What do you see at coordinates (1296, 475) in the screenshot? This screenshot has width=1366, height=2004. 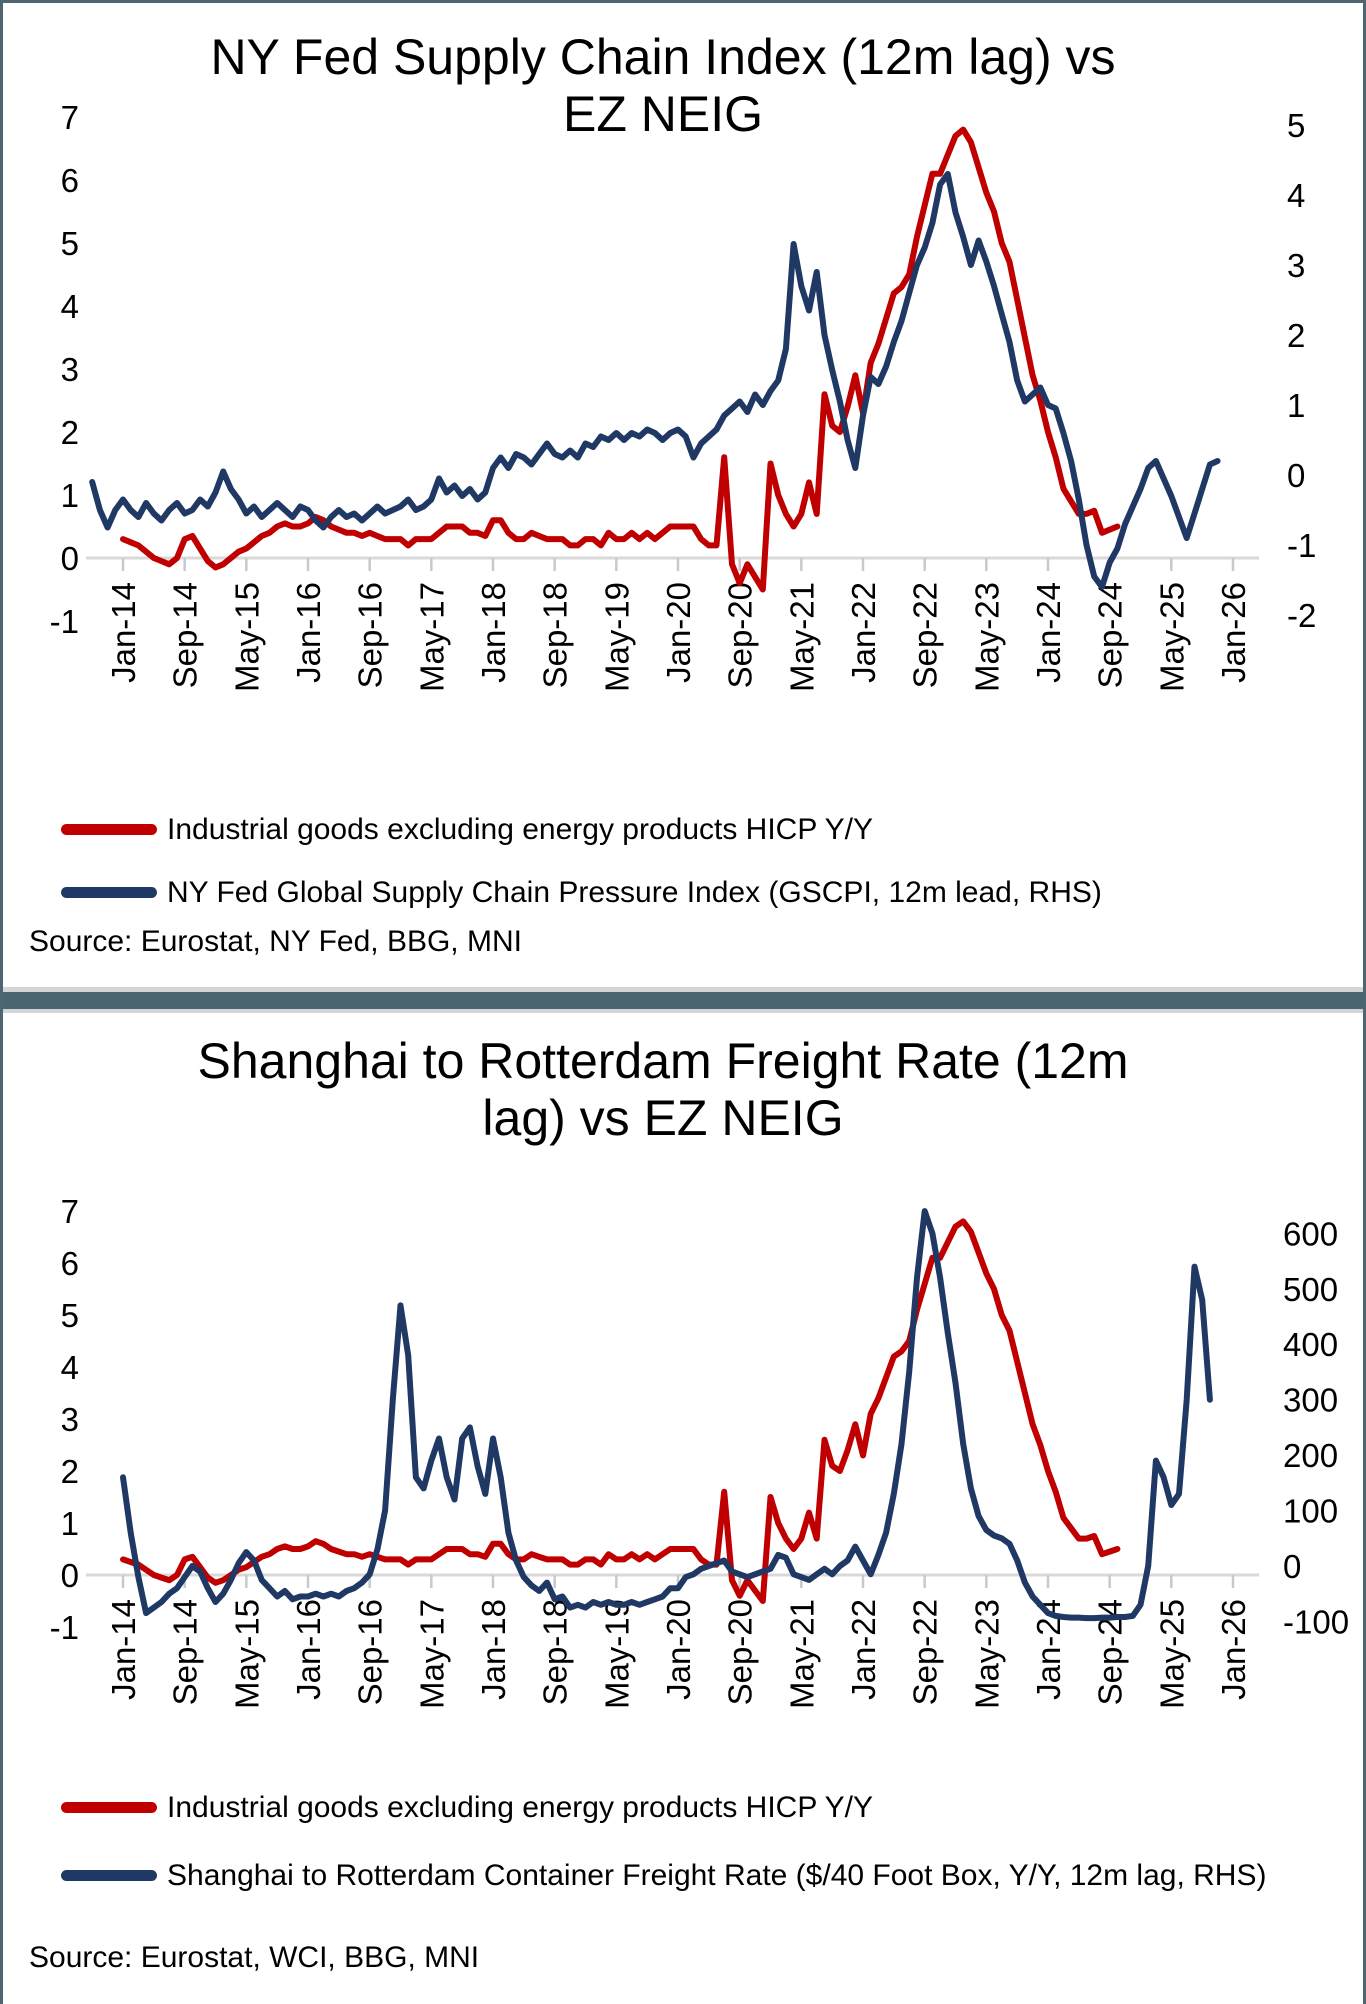 I see `top-right-axis-label: 0` at bounding box center [1296, 475].